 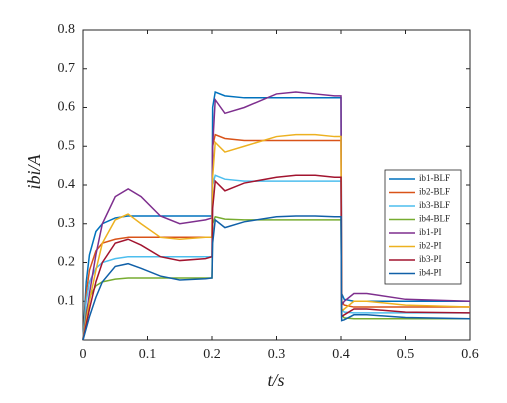 What do you see at coordinates (406, 354) in the screenshot?
I see `x-tick-label: 0.5` at bounding box center [406, 354].